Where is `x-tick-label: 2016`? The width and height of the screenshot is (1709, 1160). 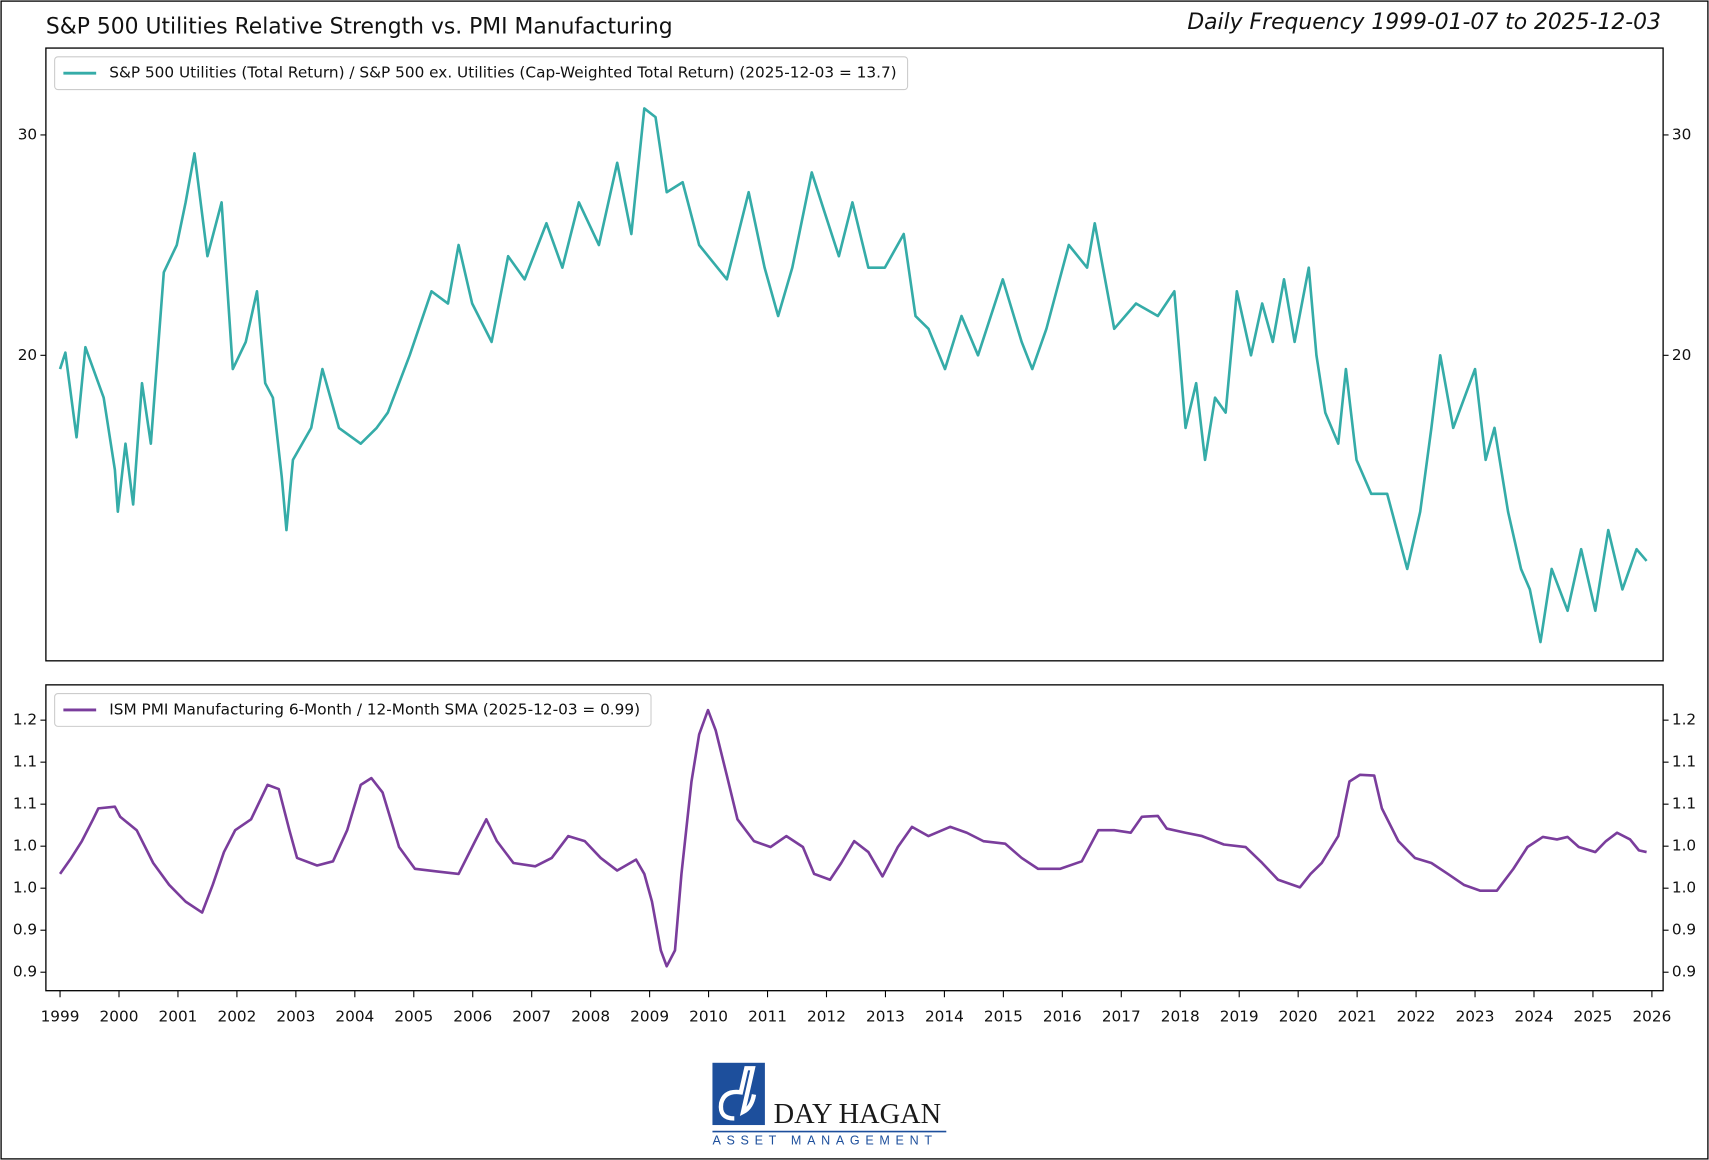
x-tick-label: 2016 is located at coordinates (1062, 1016).